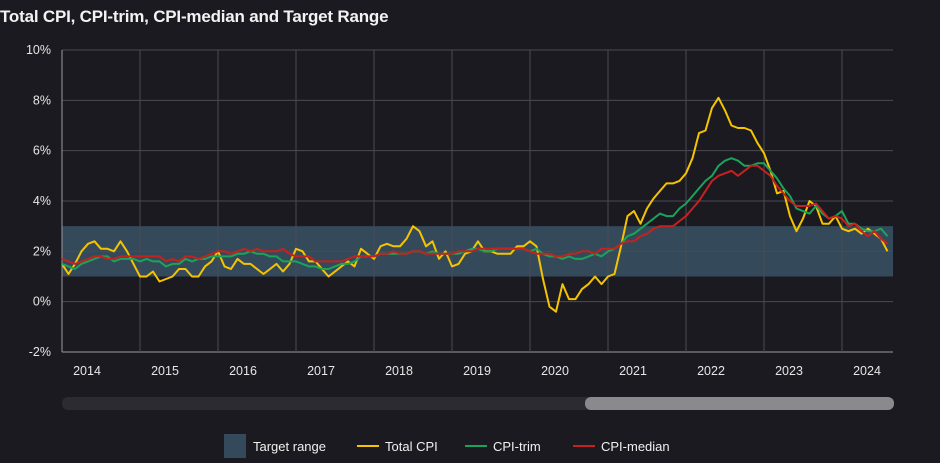  I want to click on x-tick-label: 2020, so click(555, 371).